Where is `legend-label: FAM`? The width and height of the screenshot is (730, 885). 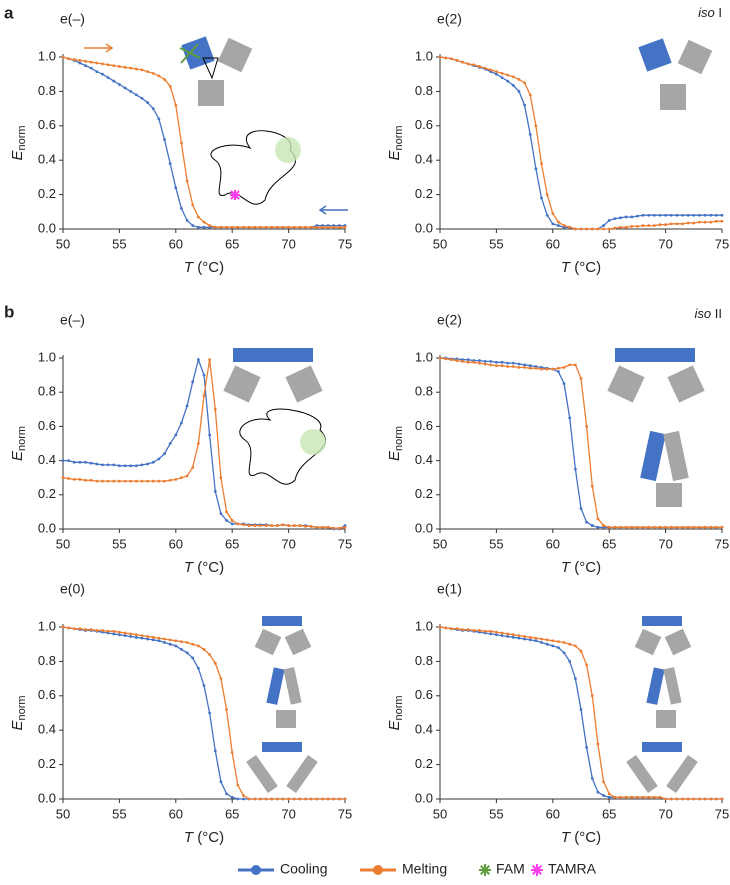
legend-label: FAM is located at coordinates (510, 869).